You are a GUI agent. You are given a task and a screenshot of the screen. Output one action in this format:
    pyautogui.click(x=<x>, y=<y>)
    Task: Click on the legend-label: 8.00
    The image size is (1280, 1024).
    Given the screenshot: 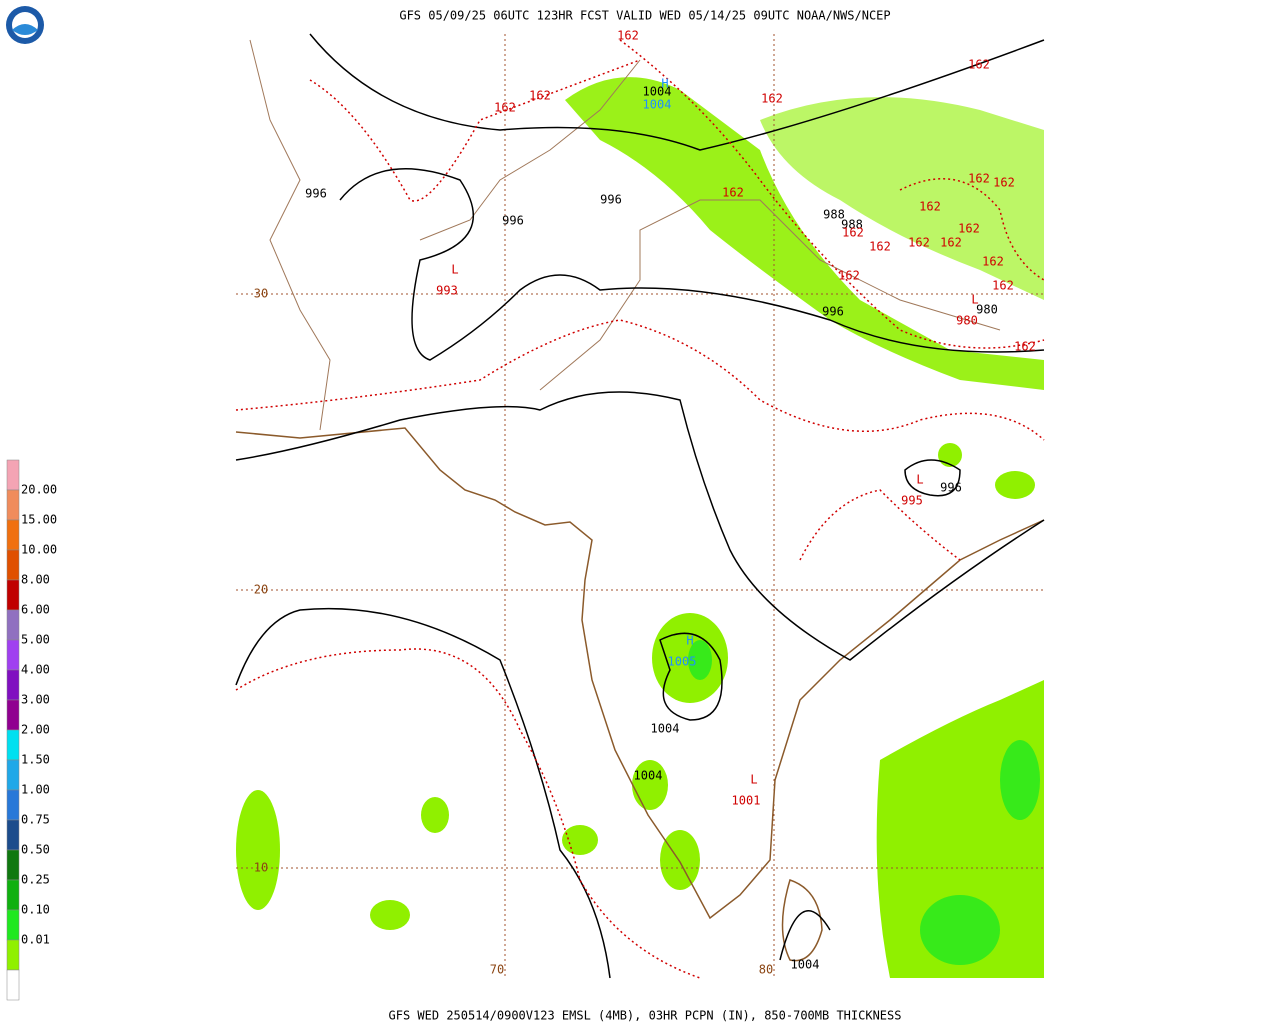 What is the action you would take?
    pyautogui.click(x=35, y=580)
    